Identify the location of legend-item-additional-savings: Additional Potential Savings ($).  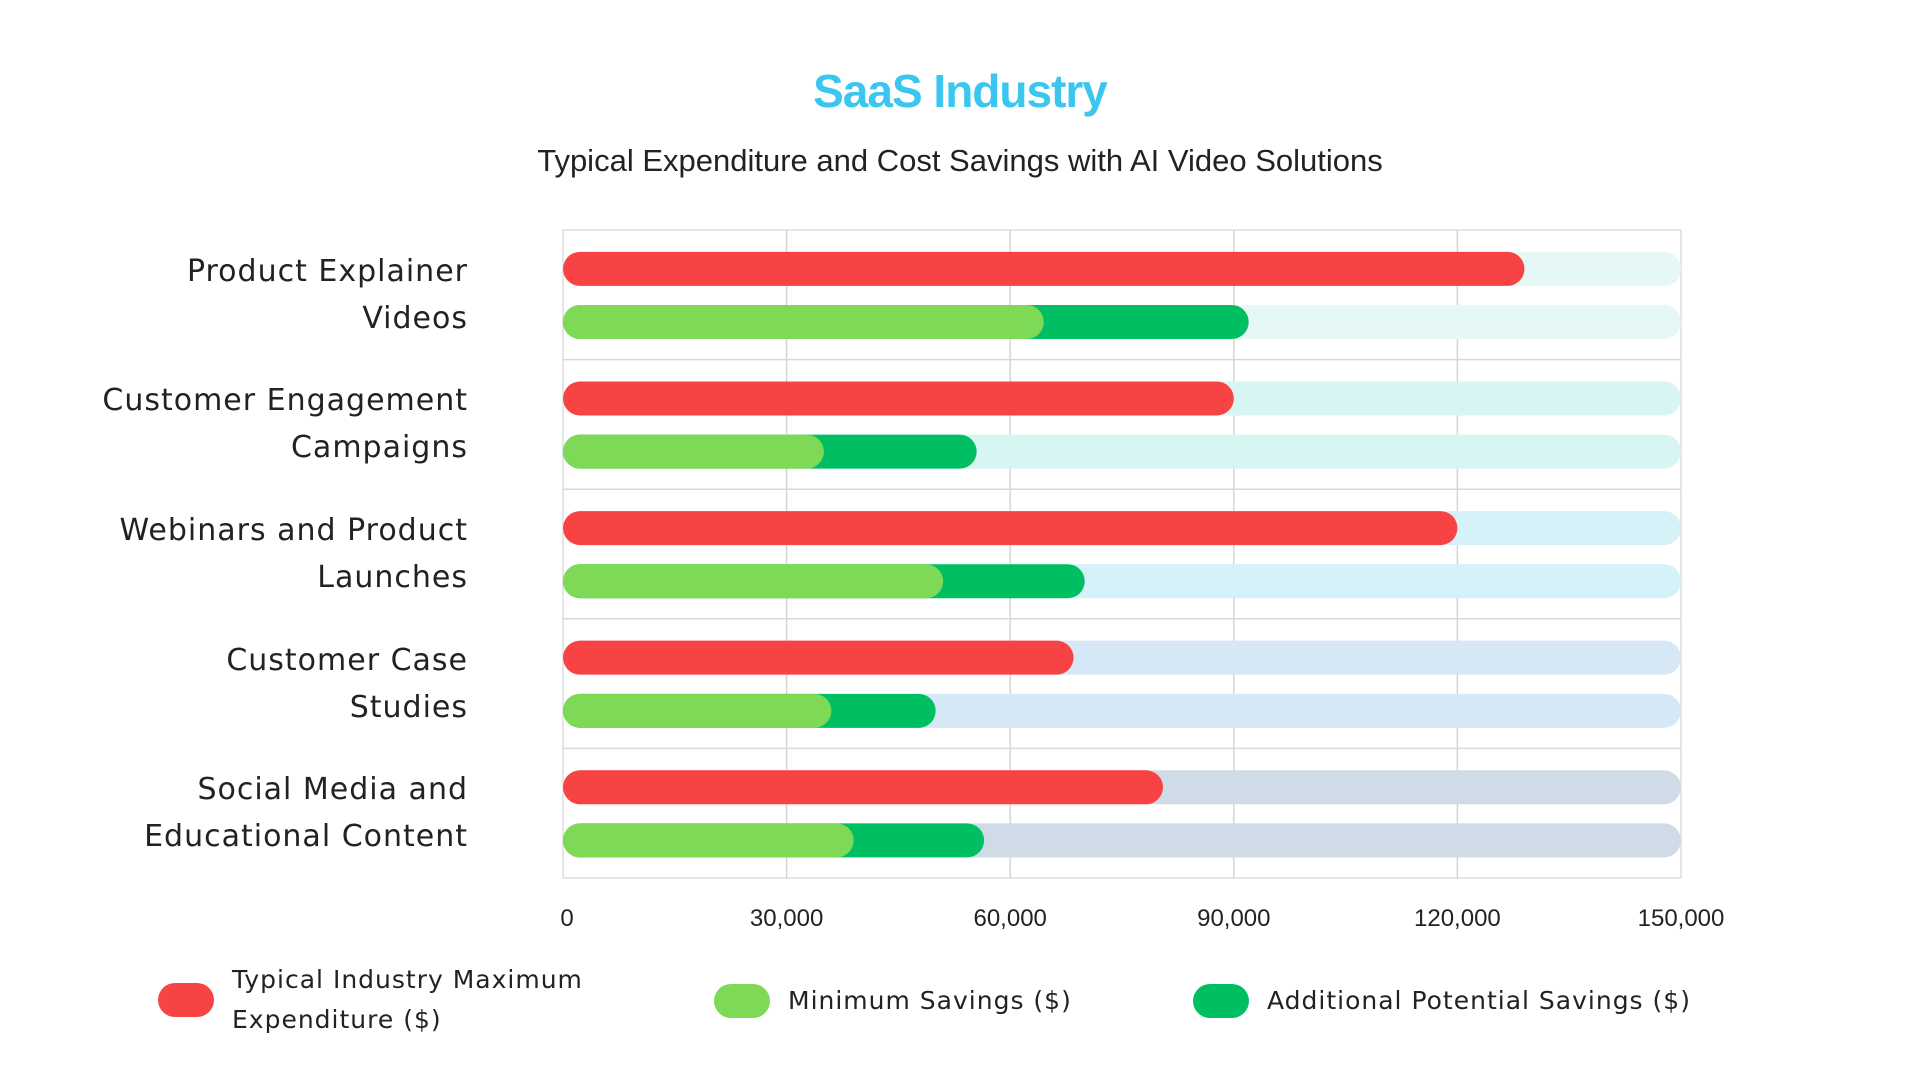
(1442, 1001).